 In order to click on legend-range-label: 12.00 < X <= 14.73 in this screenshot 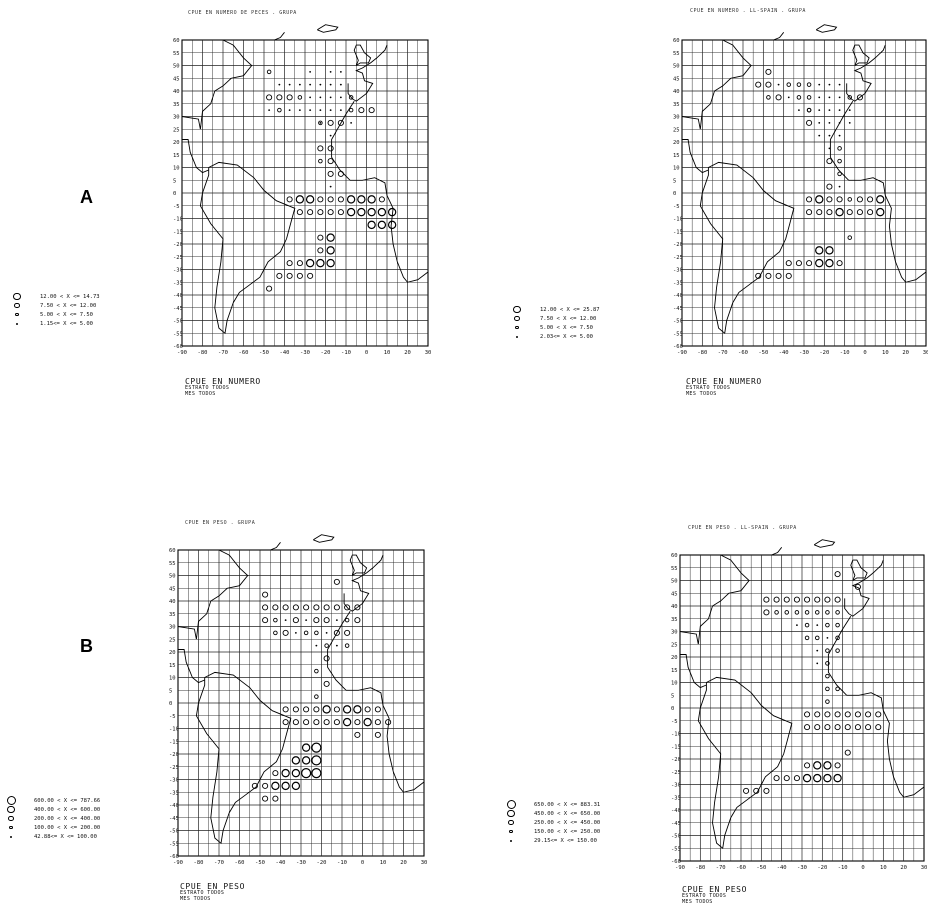, I will do `click(70, 296)`.